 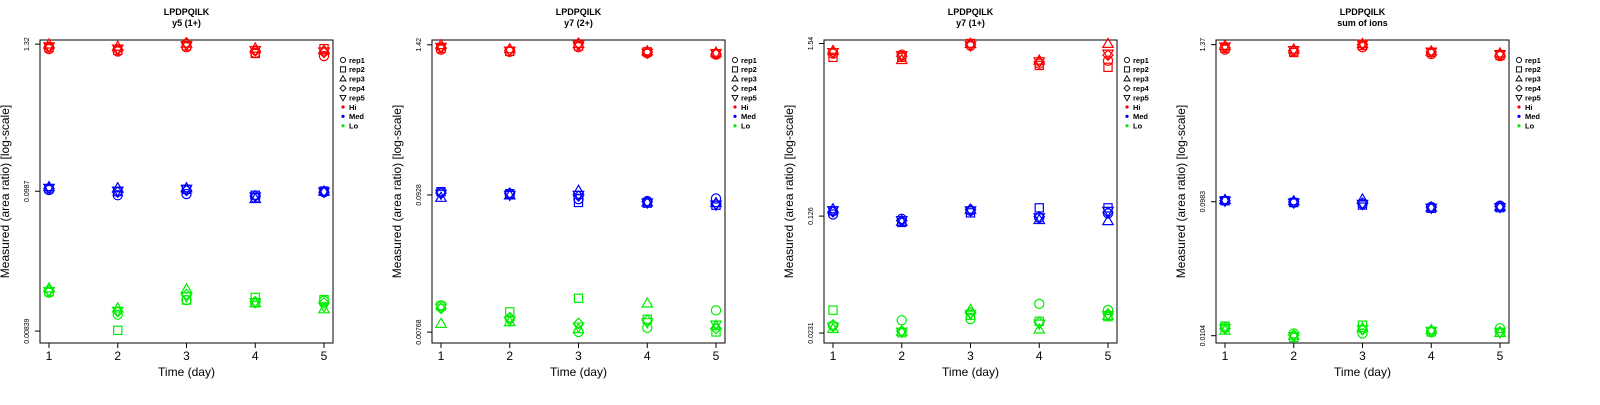 I want to click on legend-label: Hi, so click(x=1137, y=107).